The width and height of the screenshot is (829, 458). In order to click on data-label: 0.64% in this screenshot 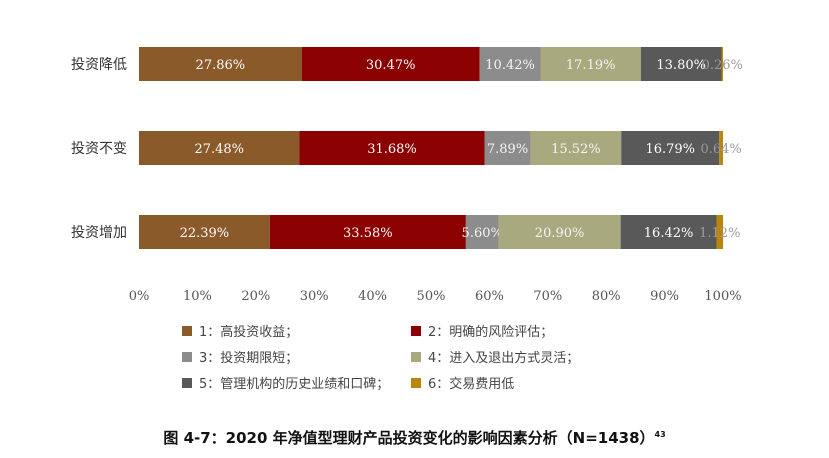, I will do `click(720, 149)`.